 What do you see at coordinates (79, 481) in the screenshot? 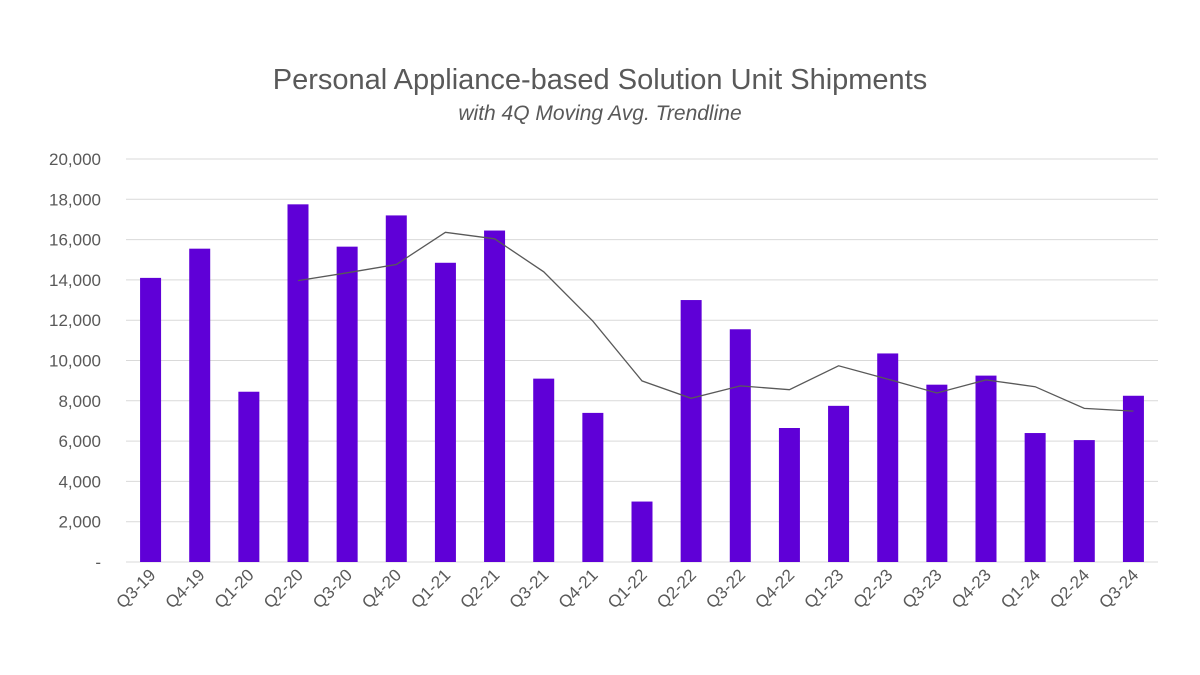
I see `y-tick-label: 4,000` at bounding box center [79, 481].